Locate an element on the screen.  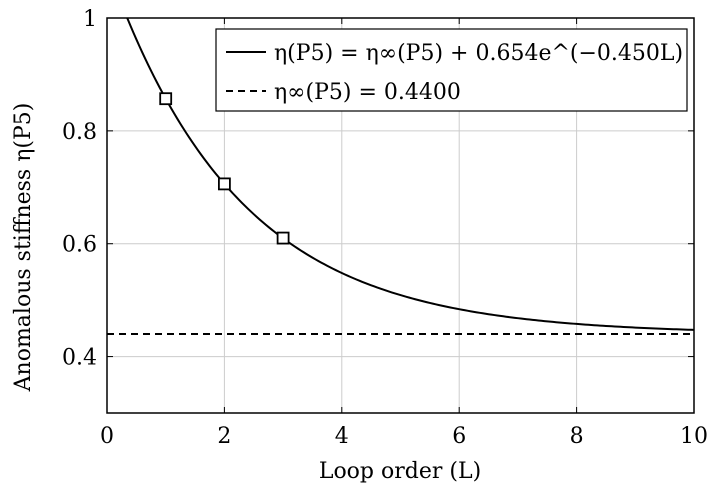
x-axis-label: Loop order (L) is located at coordinates (400, 471).